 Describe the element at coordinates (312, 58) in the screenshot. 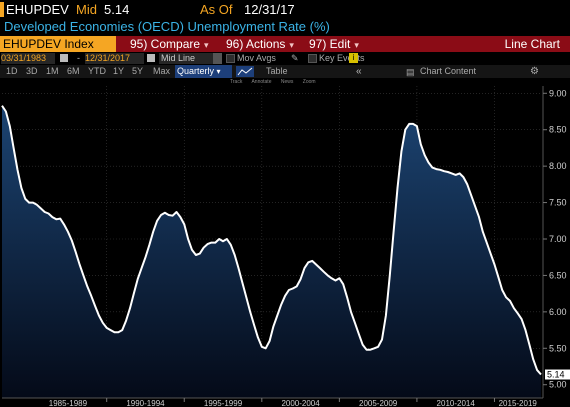

I see `key-events-checkbox` at that location.